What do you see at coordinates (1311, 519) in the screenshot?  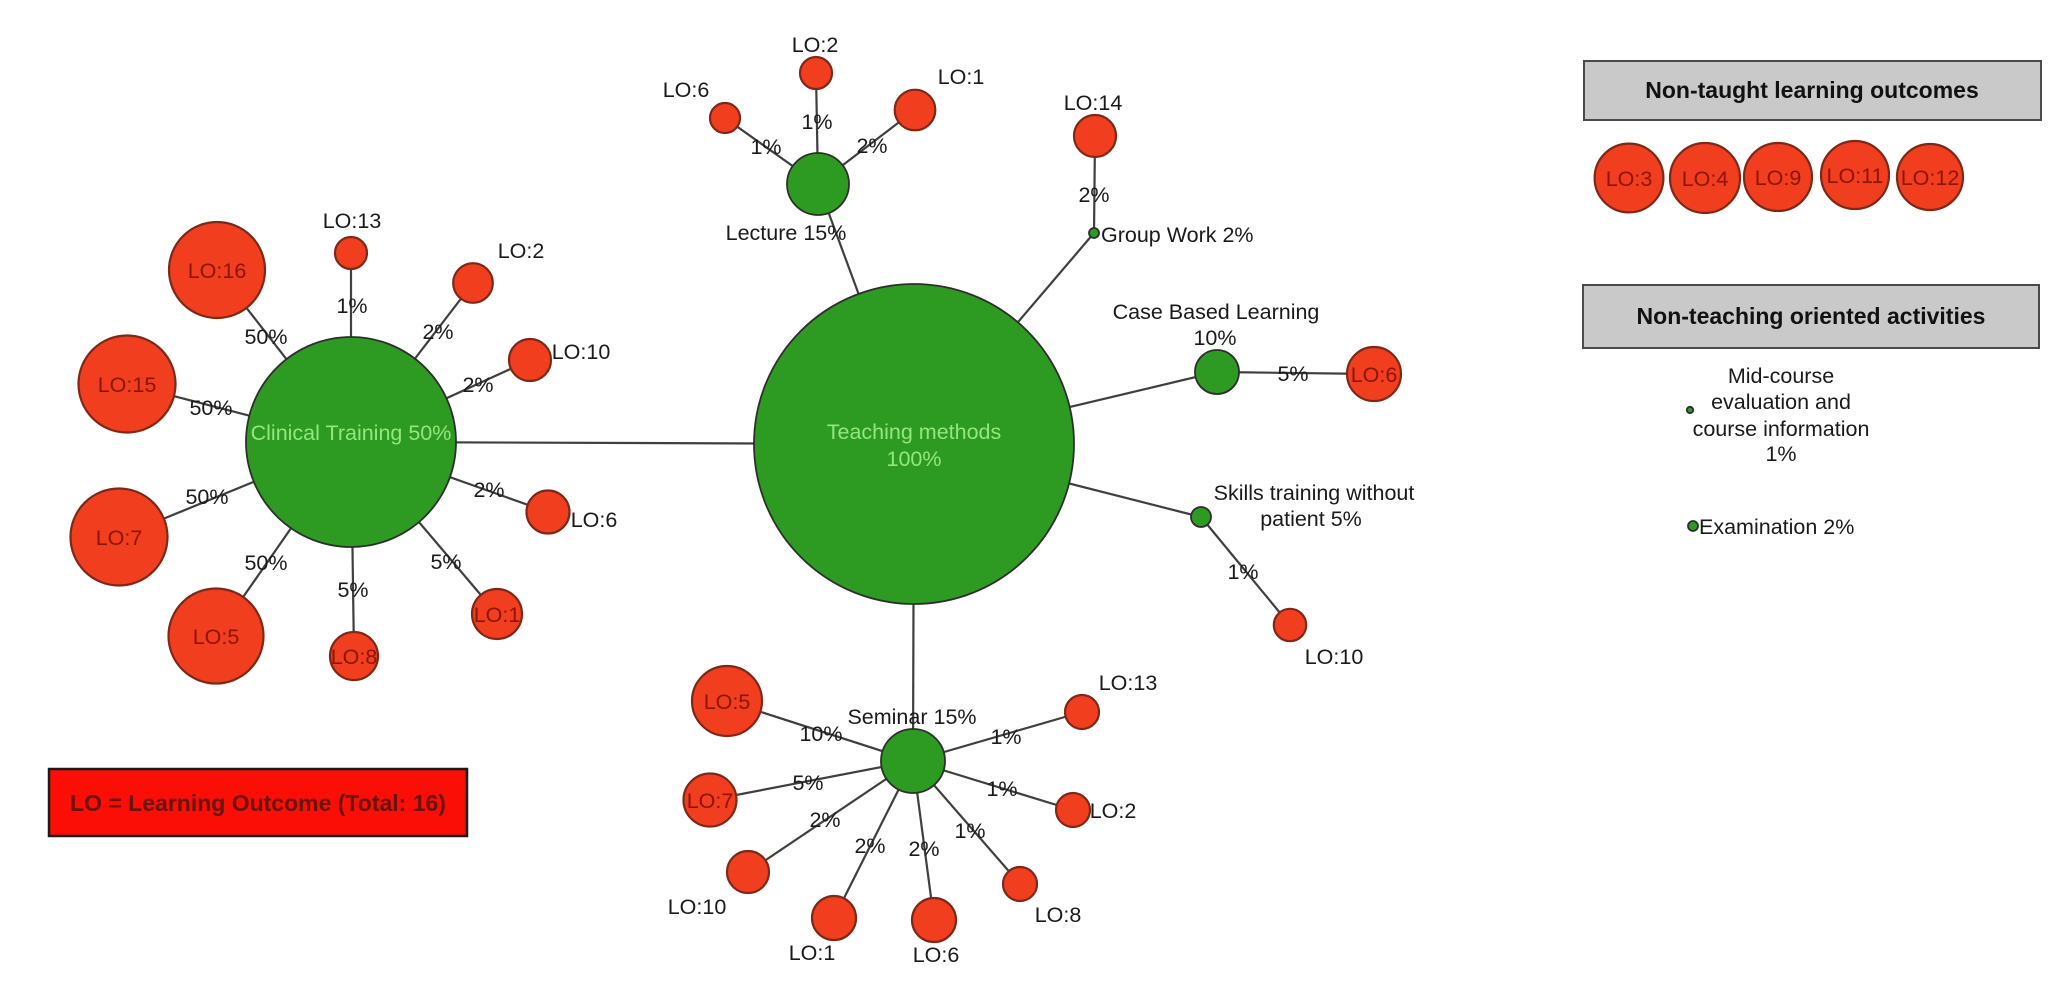 I see `svg-text: patient 5%` at bounding box center [1311, 519].